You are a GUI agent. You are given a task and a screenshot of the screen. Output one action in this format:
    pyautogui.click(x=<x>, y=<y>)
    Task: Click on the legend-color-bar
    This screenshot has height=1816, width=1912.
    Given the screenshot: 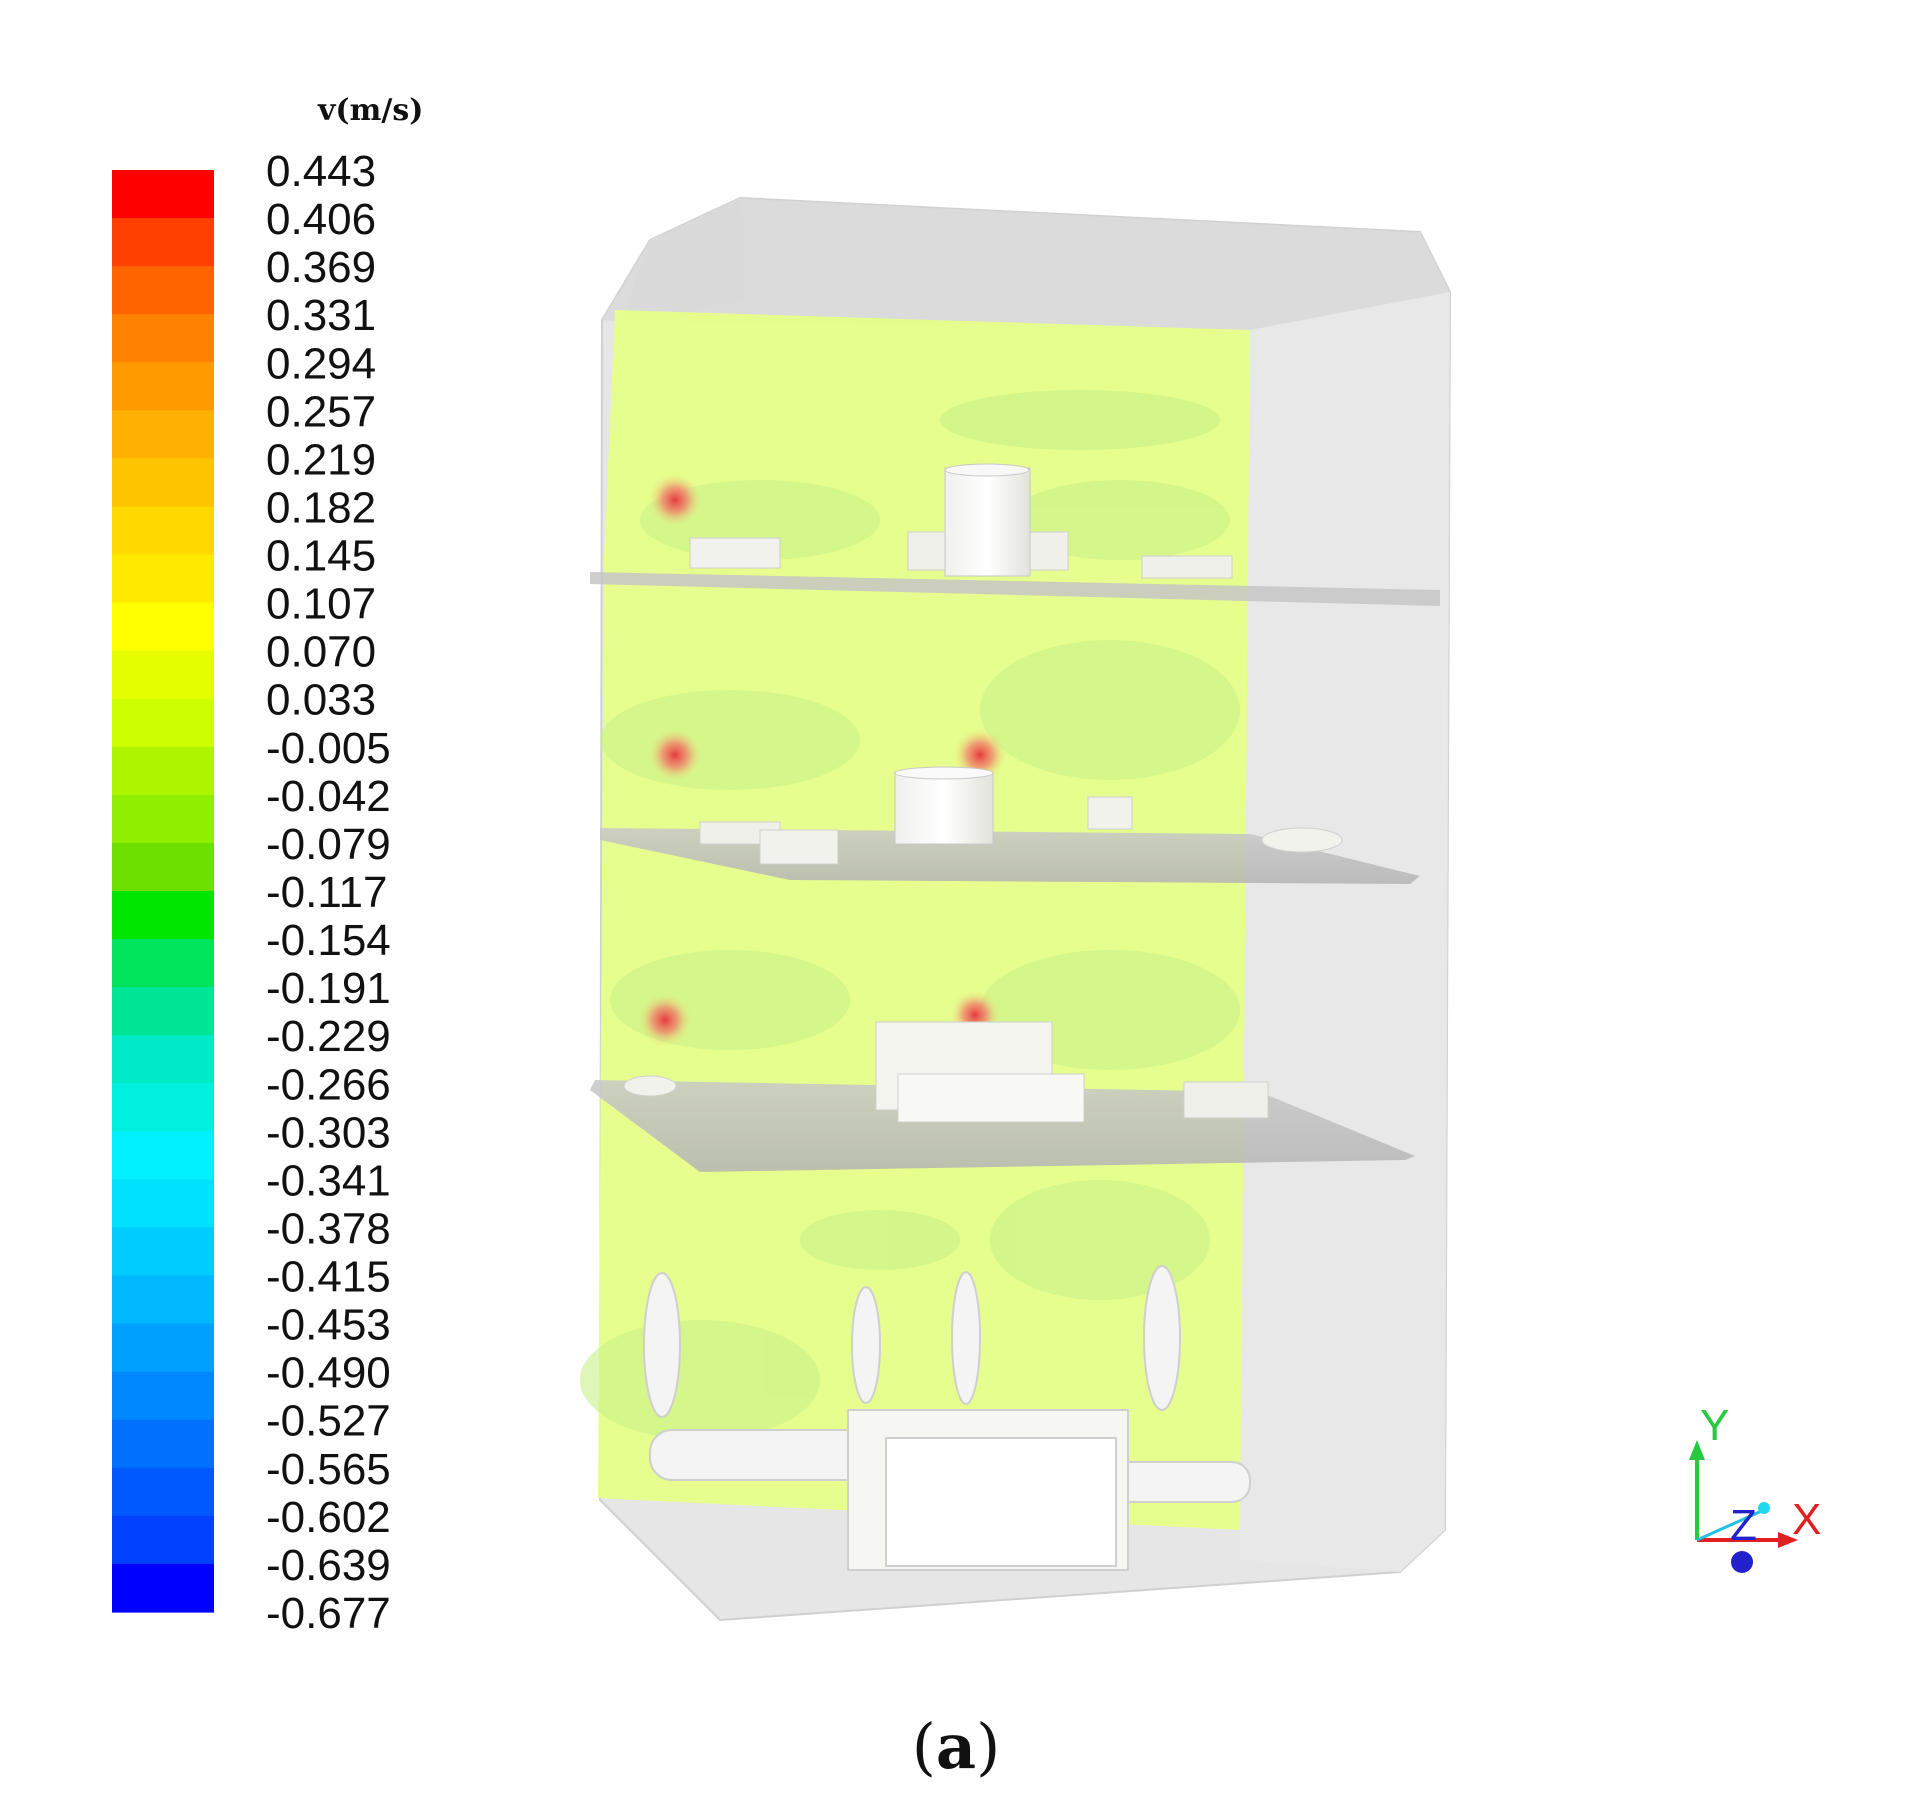 What is the action you would take?
    pyautogui.click(x=163, y=891)
    